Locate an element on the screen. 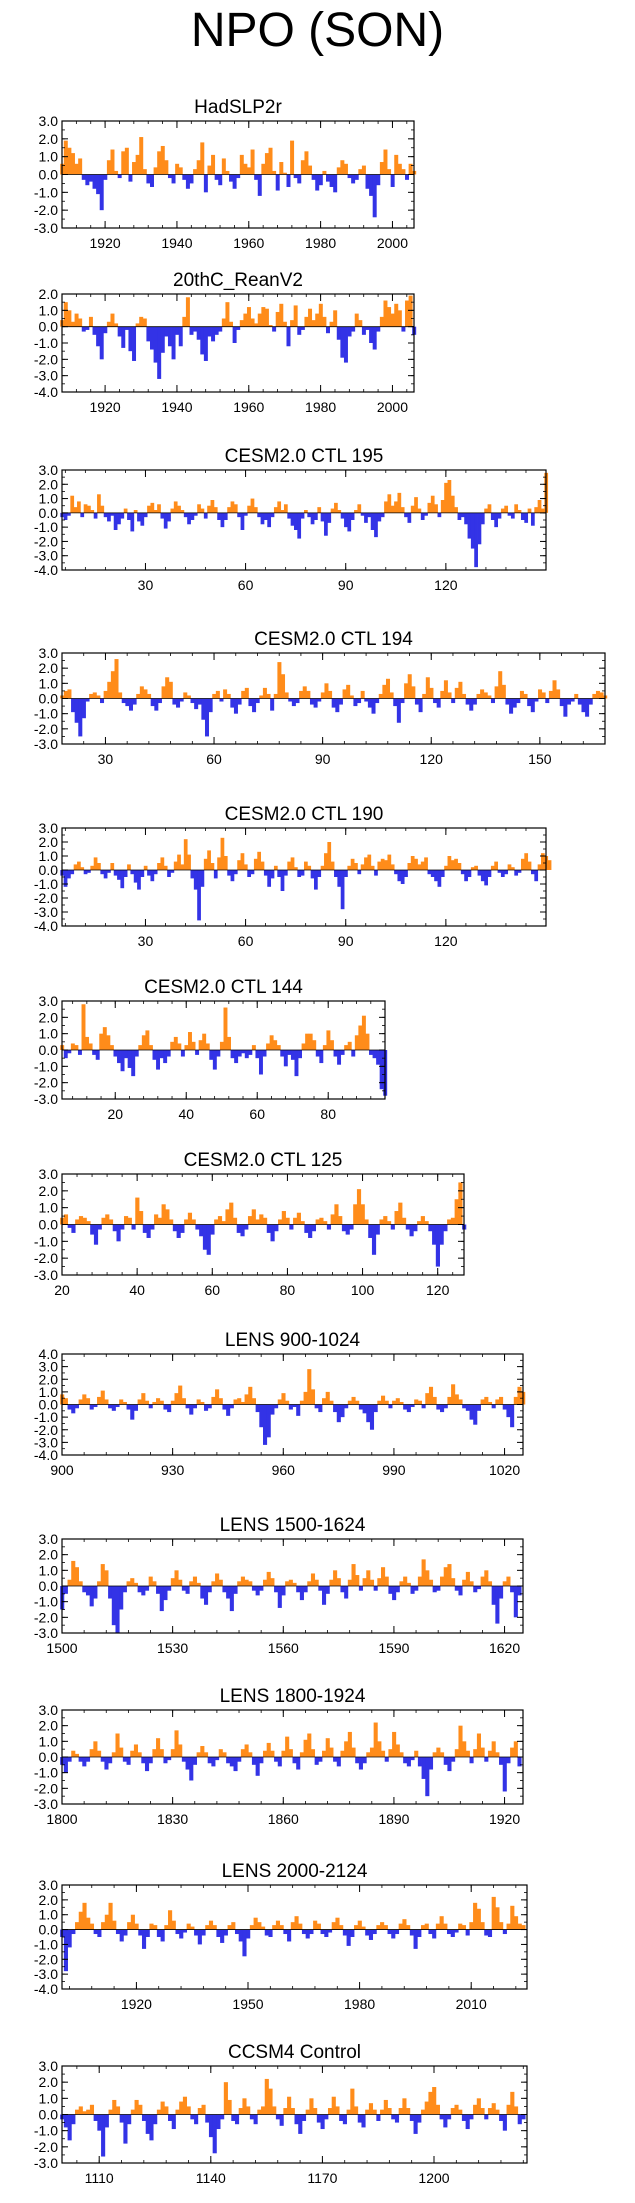 The height and width of the screenshot is (2203, 635). y-tick-label: -2.0 is located at coordinates (46, 541).